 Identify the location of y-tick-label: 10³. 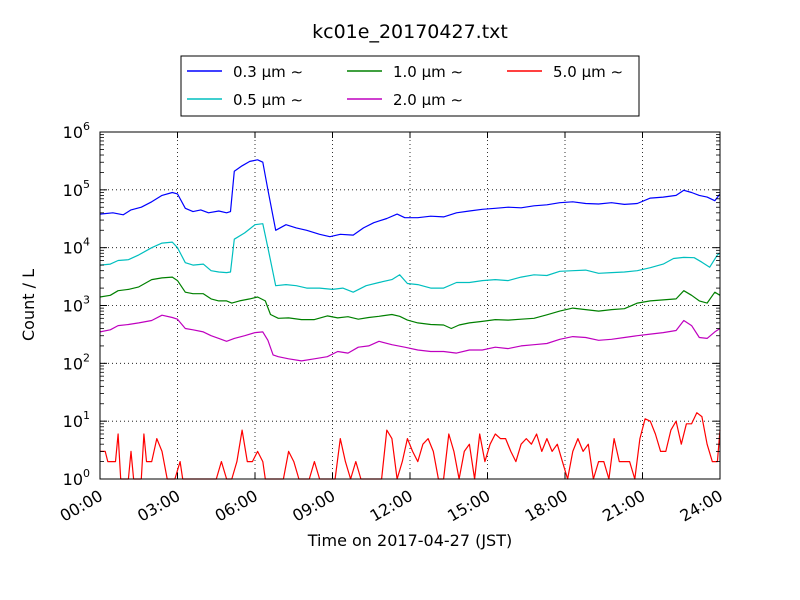
(76, 305).